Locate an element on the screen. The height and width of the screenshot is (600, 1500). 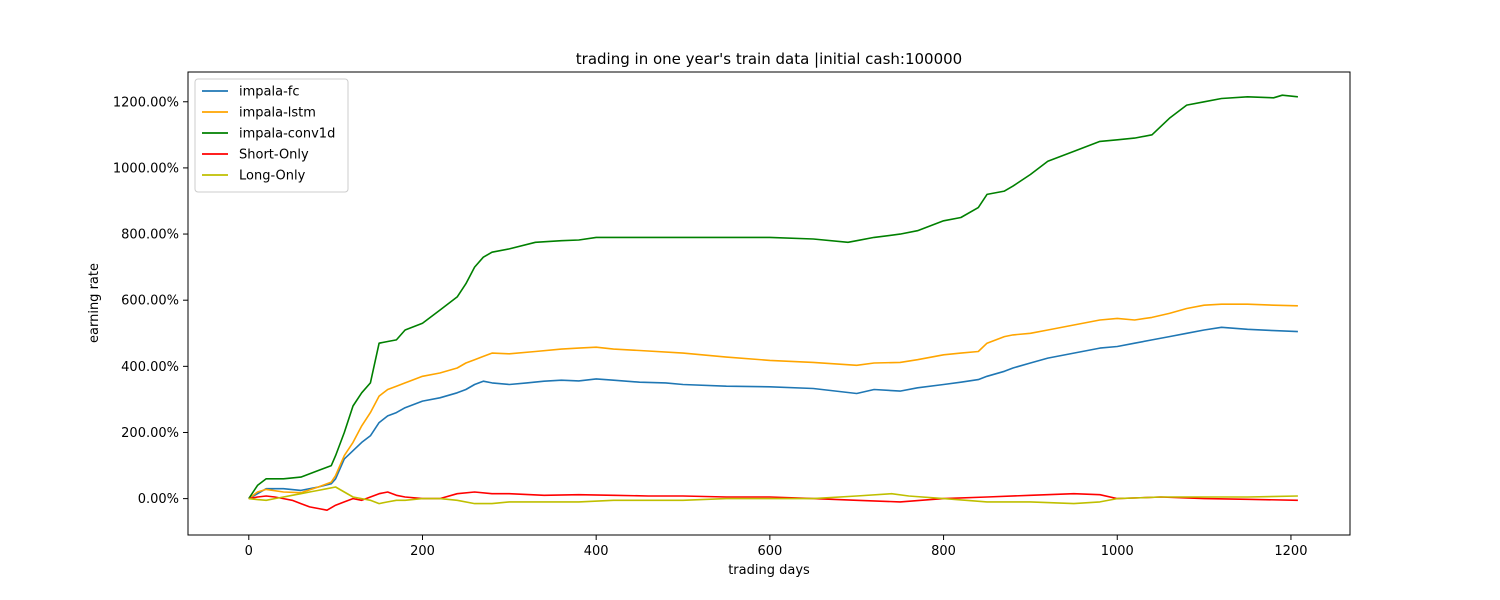
y-tick-label: 1200.00% is located at coordinates (146, 102).